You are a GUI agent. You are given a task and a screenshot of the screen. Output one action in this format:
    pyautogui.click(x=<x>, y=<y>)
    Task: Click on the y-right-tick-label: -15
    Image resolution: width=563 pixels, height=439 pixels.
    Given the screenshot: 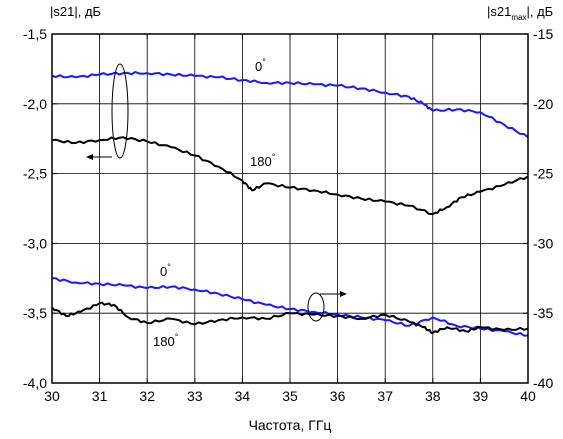 What is the action you would take?
    pyautogui.click(x=543, y=34)
    